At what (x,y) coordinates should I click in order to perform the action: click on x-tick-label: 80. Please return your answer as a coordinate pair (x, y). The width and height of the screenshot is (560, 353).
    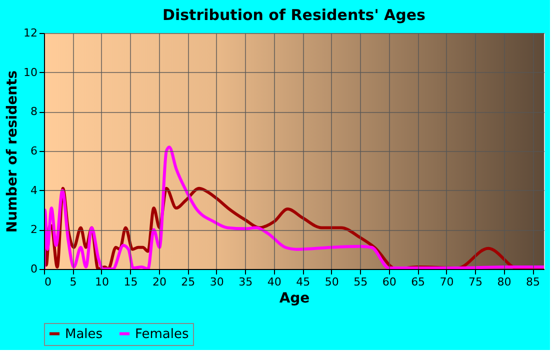
    Looking at the image, I should click on (504, 282).